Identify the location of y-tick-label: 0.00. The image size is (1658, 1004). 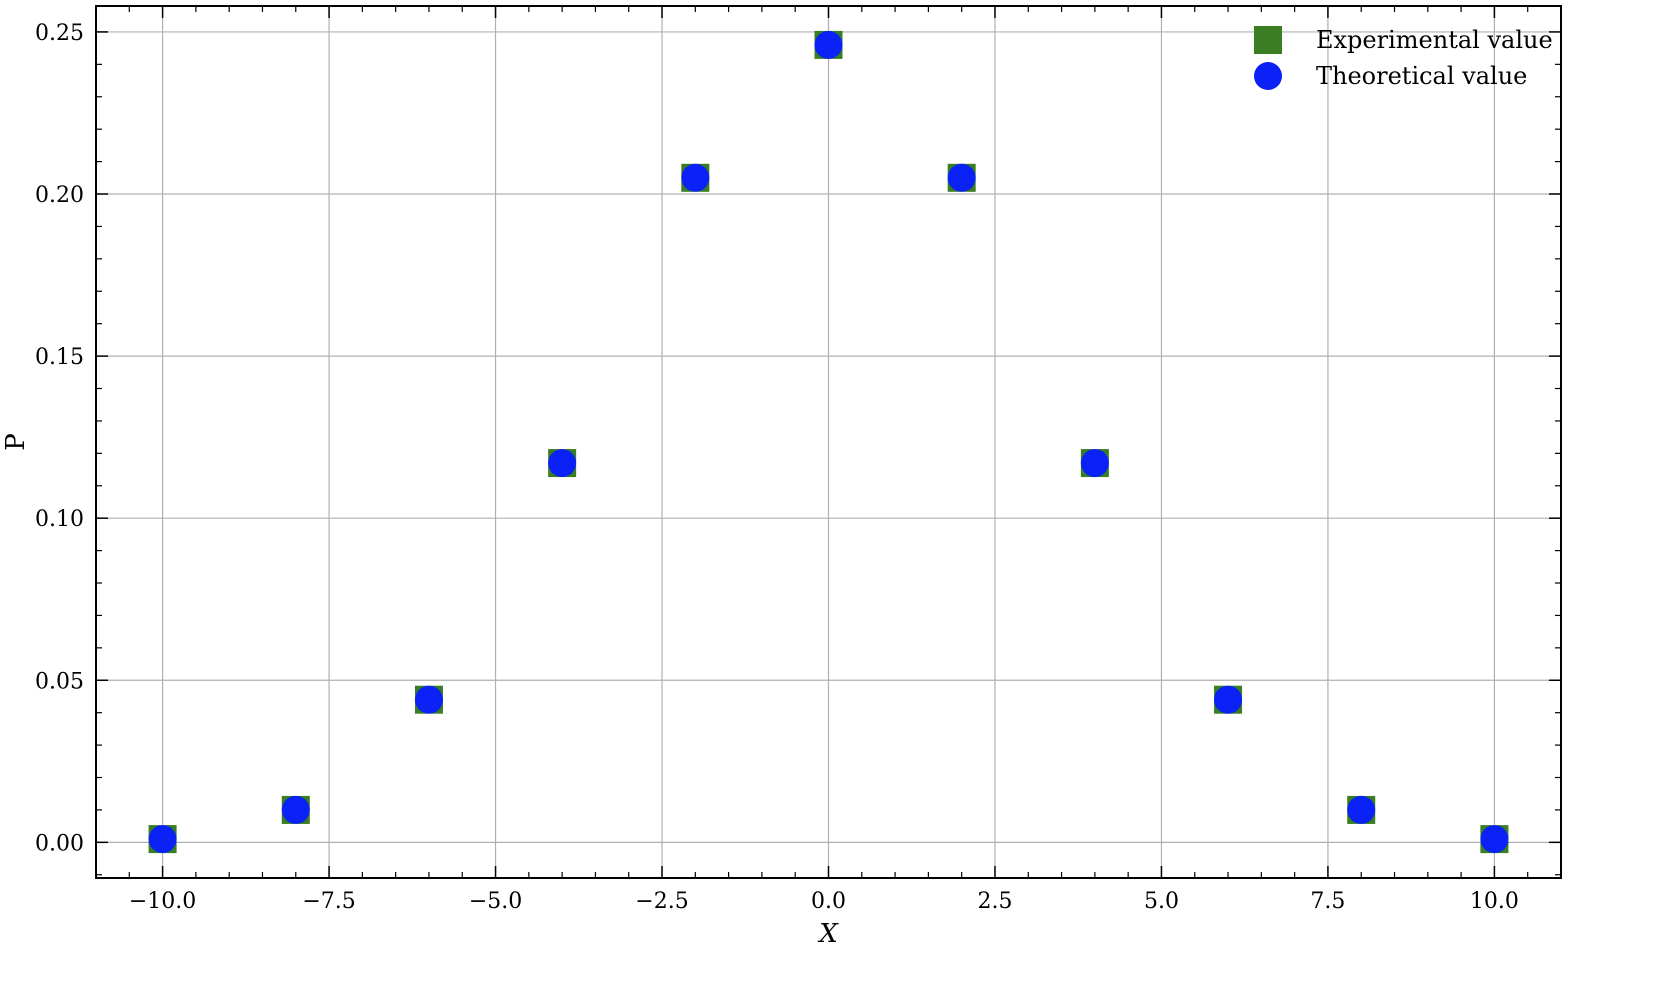
(59, 843).